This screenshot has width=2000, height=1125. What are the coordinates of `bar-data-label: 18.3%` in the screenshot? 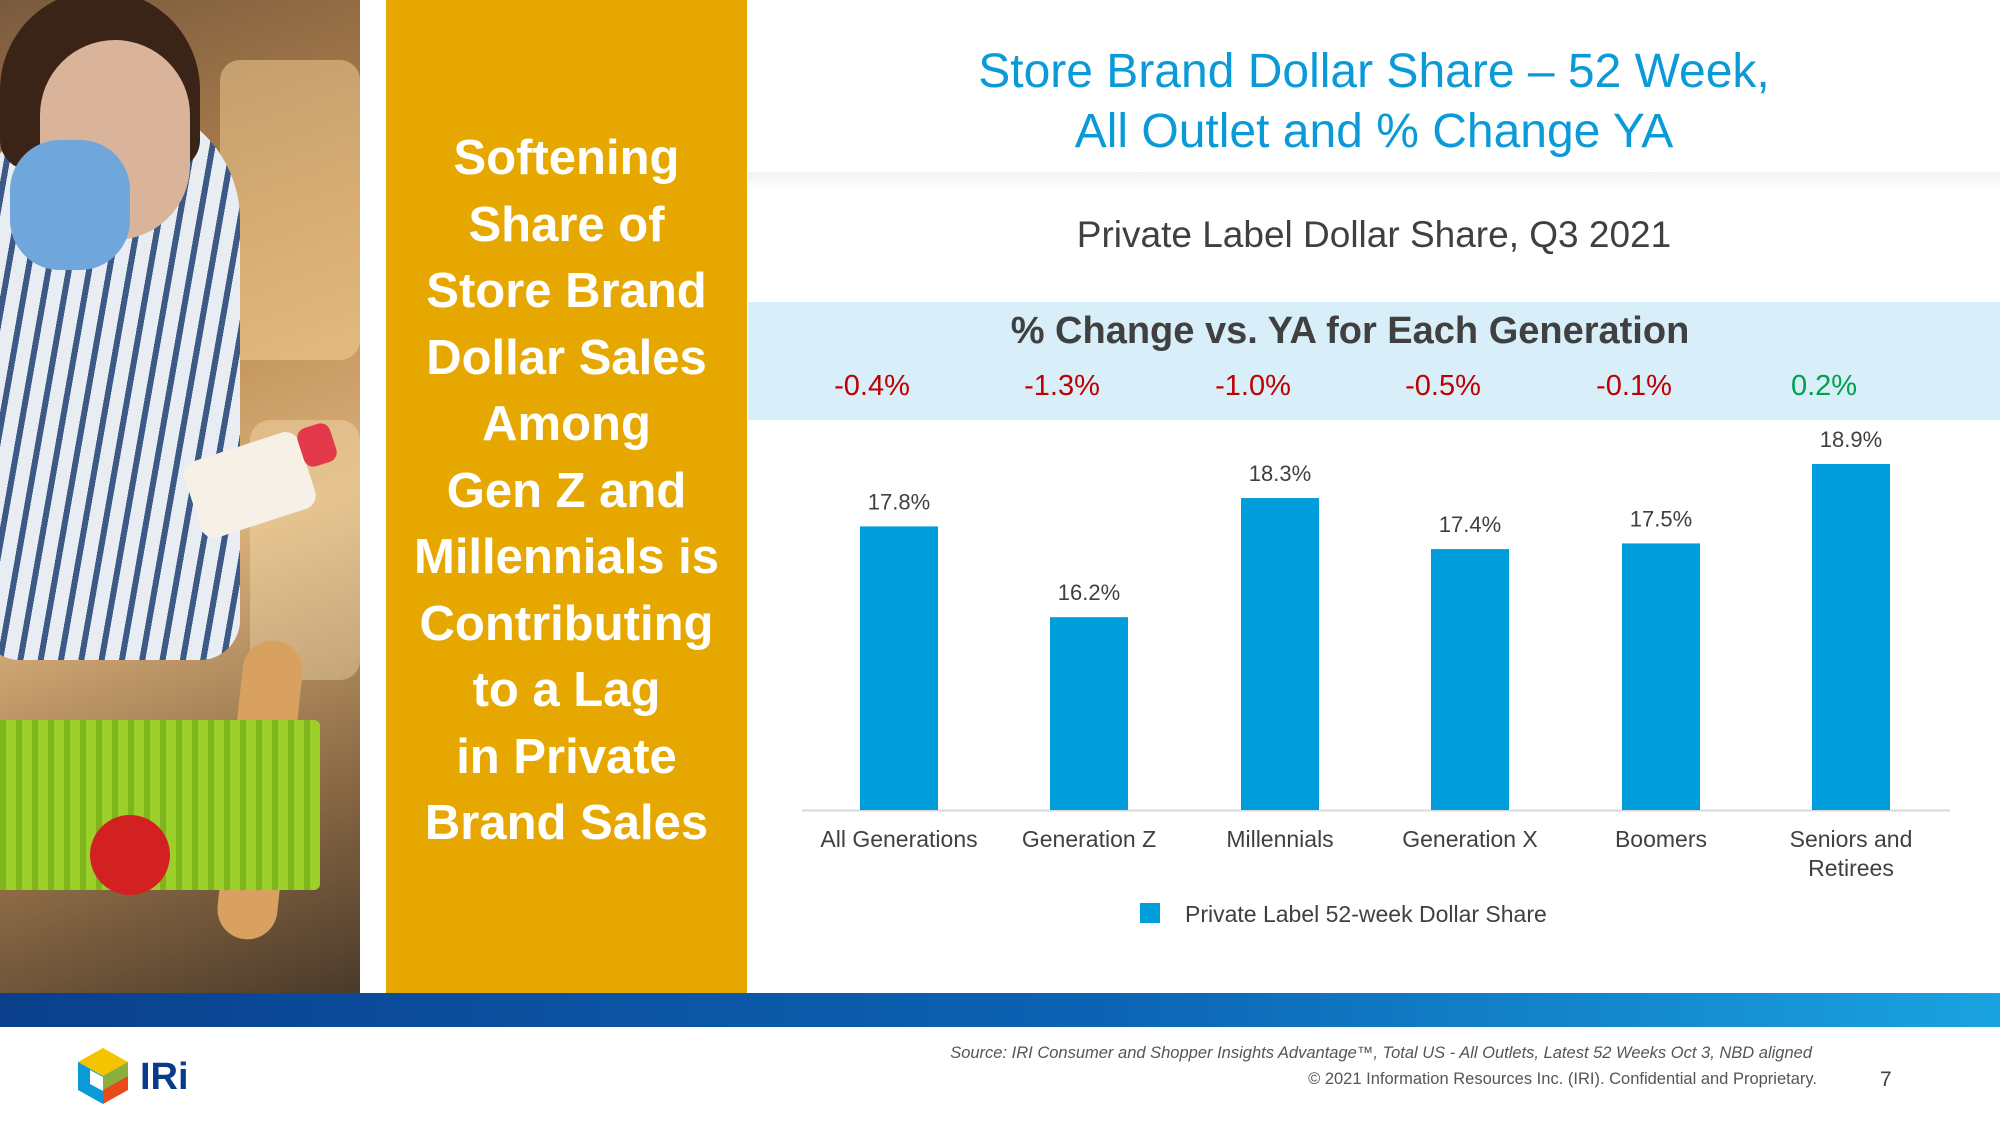 It's located at (1280, 473).